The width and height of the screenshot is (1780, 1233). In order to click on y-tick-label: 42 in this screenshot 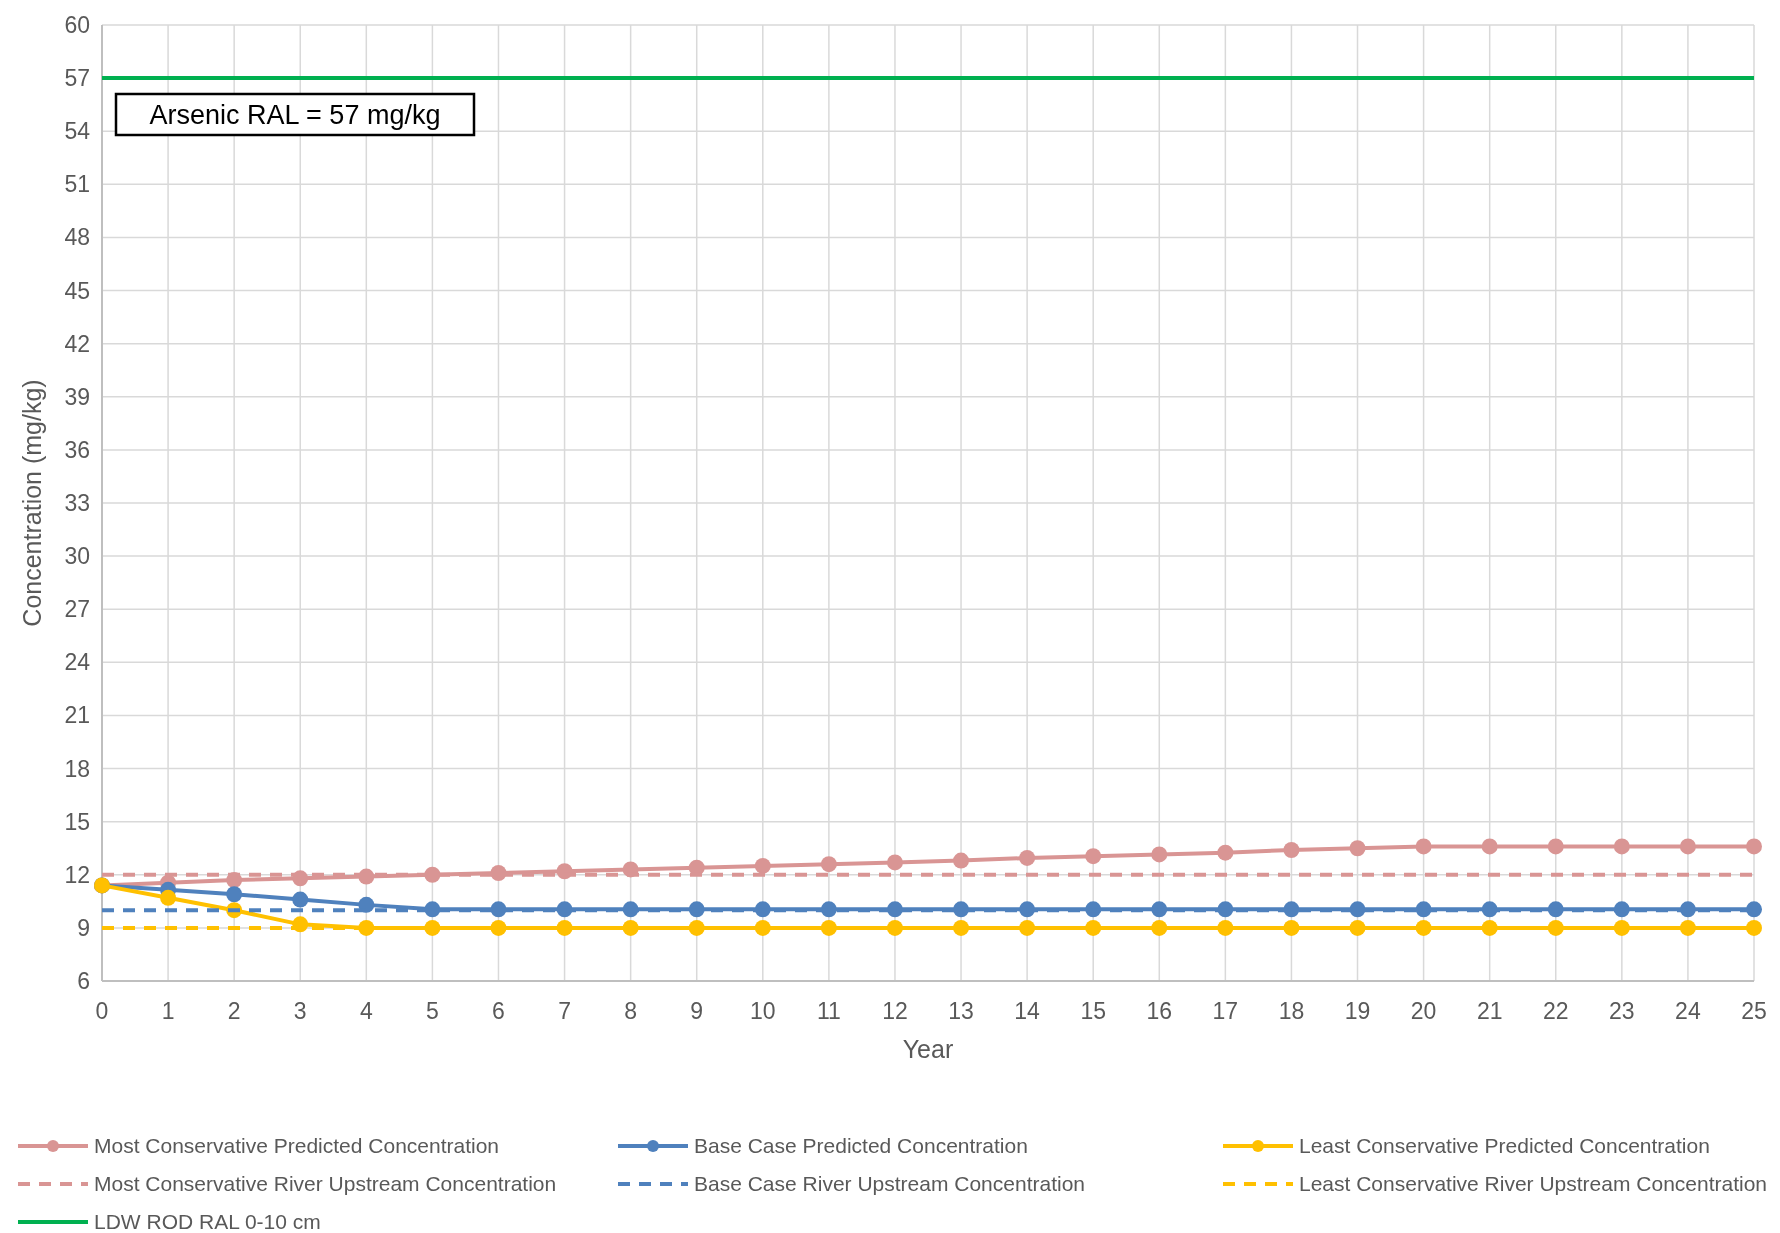, I will do `click(77, 343)`.